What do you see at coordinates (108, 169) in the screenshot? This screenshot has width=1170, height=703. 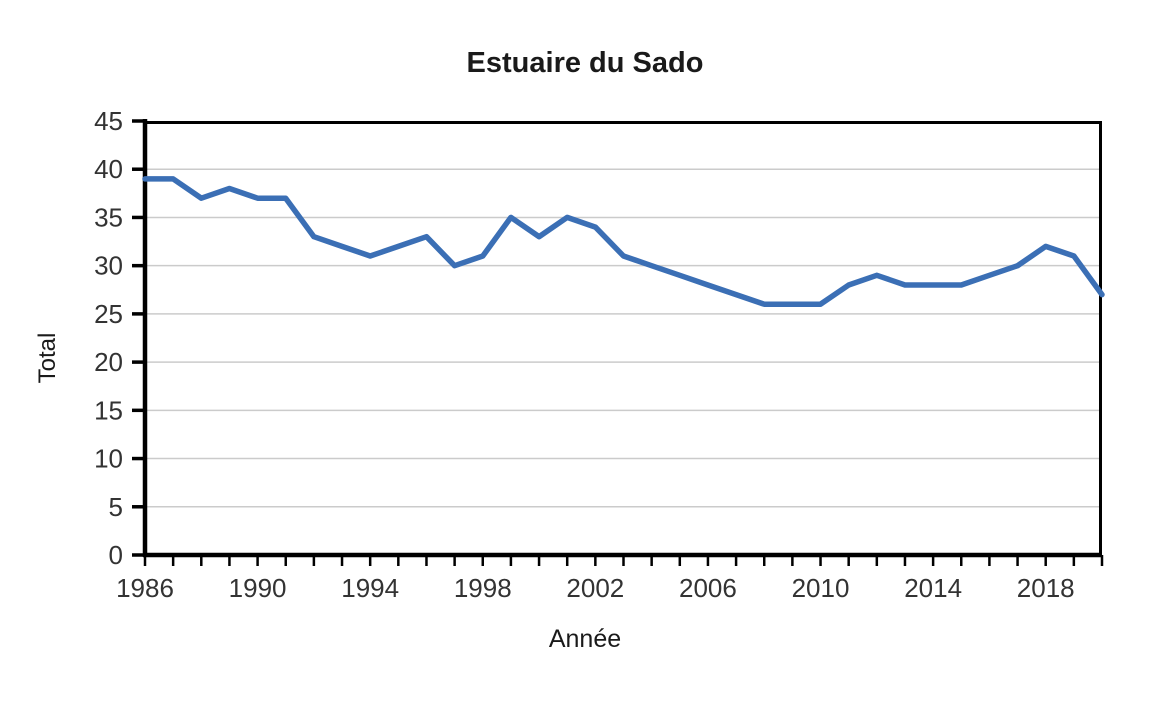 I see `y-tick-label: 40` at bounding box center [108, 169].